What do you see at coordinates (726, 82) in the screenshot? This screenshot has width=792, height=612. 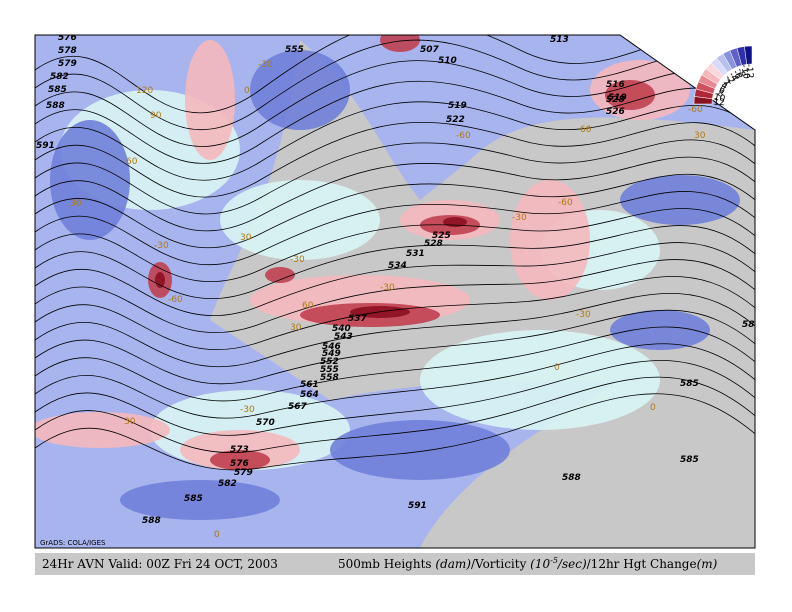 I see `colorbar-label: 2` at bounding box center [726, 82].